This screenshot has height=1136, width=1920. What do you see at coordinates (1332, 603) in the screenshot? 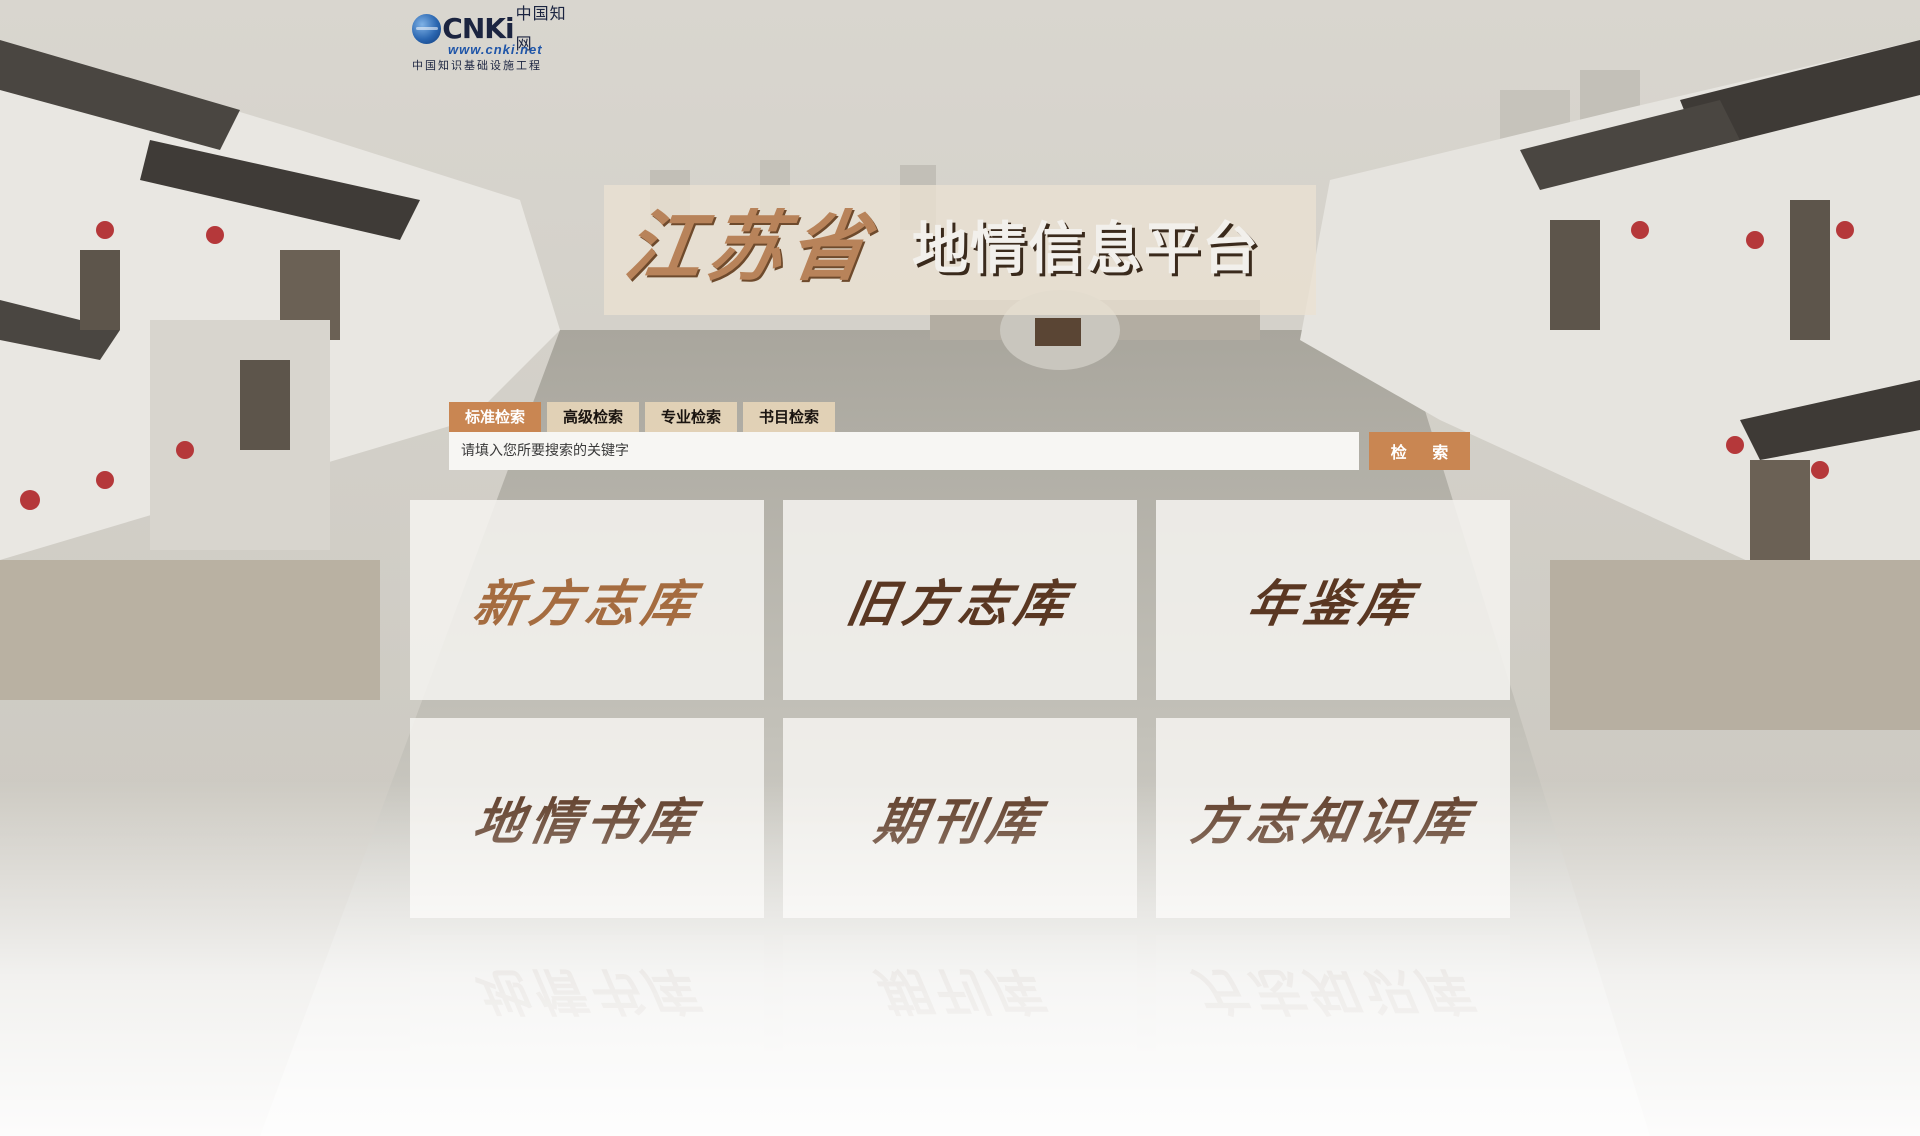
I see `library-label: 年鉴库` at bounding box center [1332, 603].